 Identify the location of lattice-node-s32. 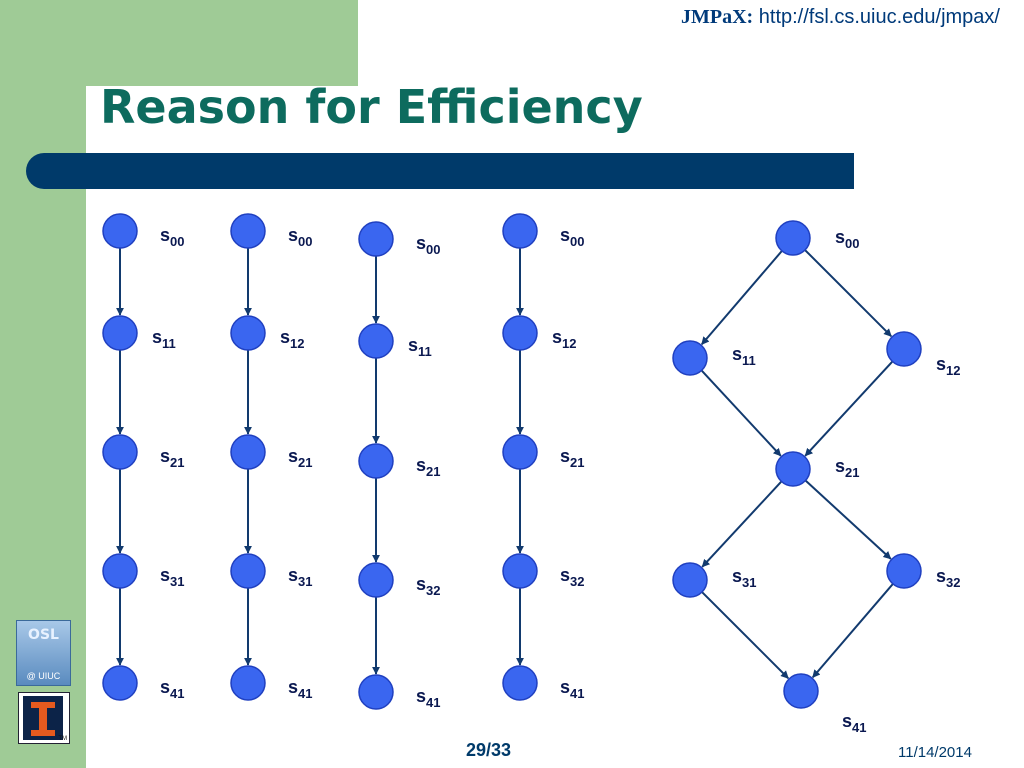
(904, 571).